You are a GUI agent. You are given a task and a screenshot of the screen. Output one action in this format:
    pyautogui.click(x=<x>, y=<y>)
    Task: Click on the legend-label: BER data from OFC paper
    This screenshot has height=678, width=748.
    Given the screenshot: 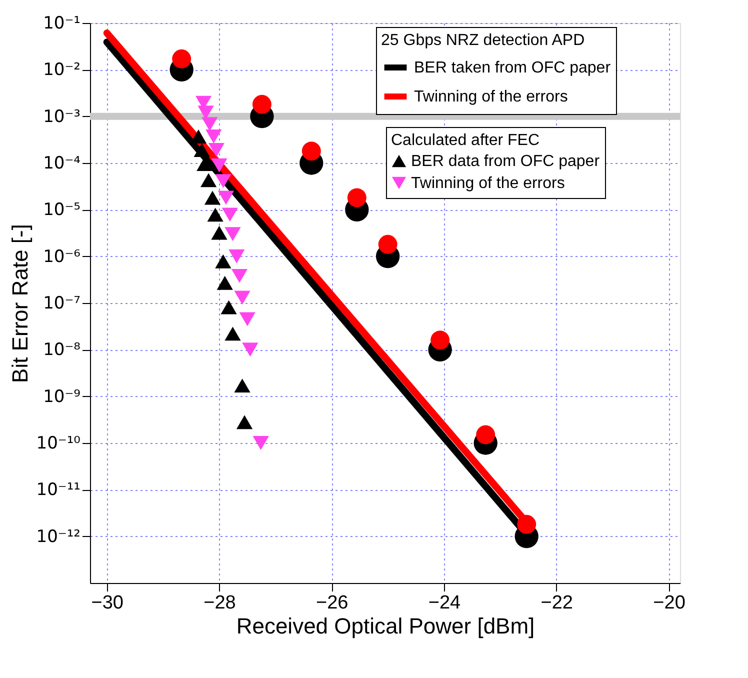 What is the action you would take?
    pyautogui.click(x=505, y=161)
    